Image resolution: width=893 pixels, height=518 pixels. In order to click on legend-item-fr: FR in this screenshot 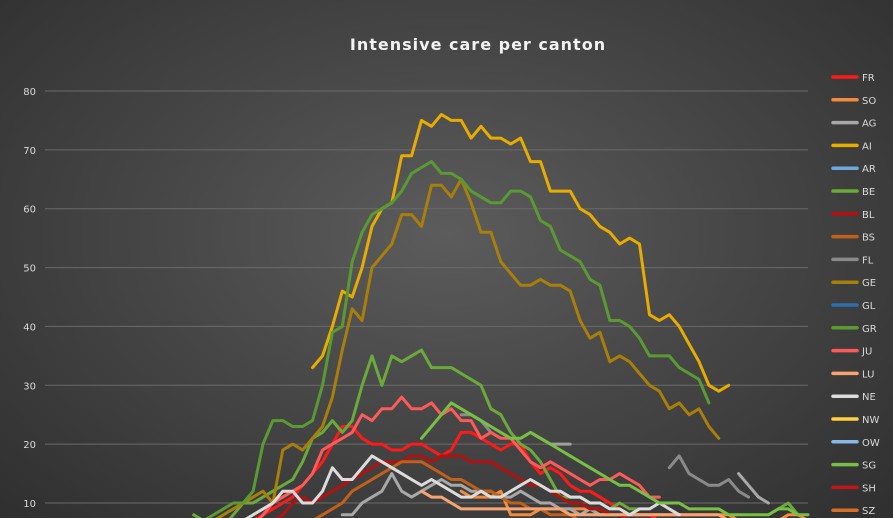, I will do `click(853, 78)`.